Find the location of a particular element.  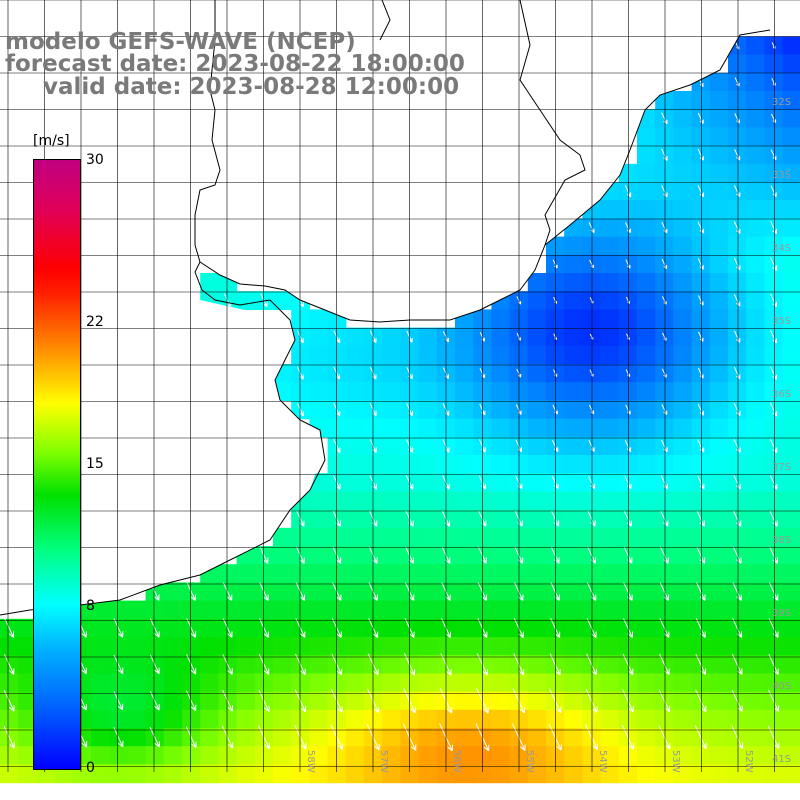

lat-label: 41S is located at coordinates (781, 759).